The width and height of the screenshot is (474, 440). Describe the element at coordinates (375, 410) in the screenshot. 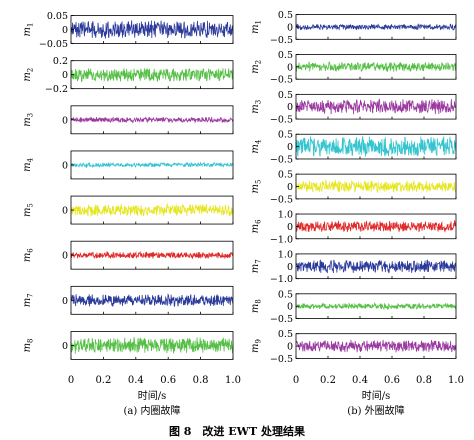

I see `chart-subtitle: (b) 外圈故障` at that location.